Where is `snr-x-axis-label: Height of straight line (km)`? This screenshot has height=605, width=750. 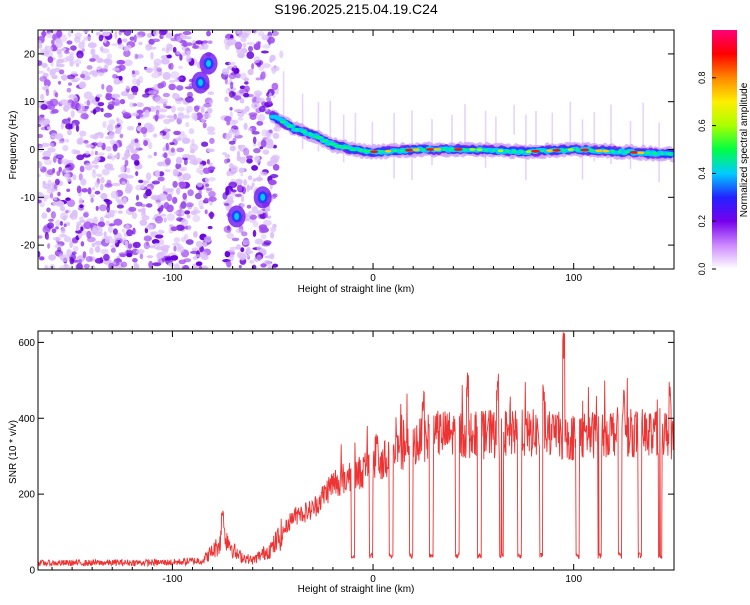
snr-x-axis-label: Height of straight line (km) is located at coordinates (356, 589).